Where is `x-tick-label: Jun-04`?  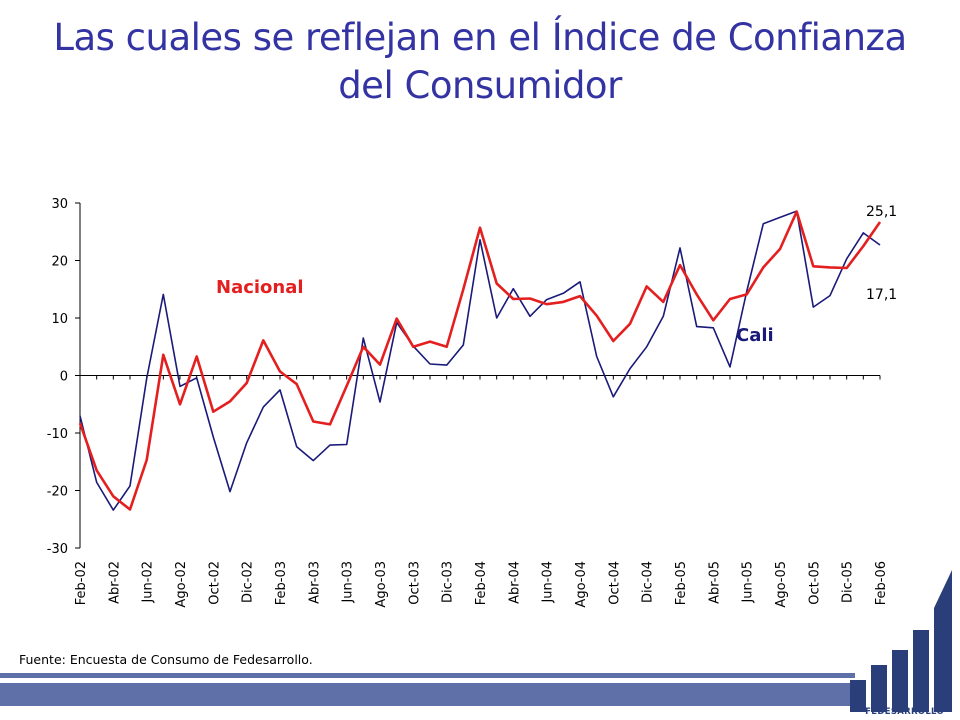 x-tick-label: Jun-04 is located at coordinates (548, 582).